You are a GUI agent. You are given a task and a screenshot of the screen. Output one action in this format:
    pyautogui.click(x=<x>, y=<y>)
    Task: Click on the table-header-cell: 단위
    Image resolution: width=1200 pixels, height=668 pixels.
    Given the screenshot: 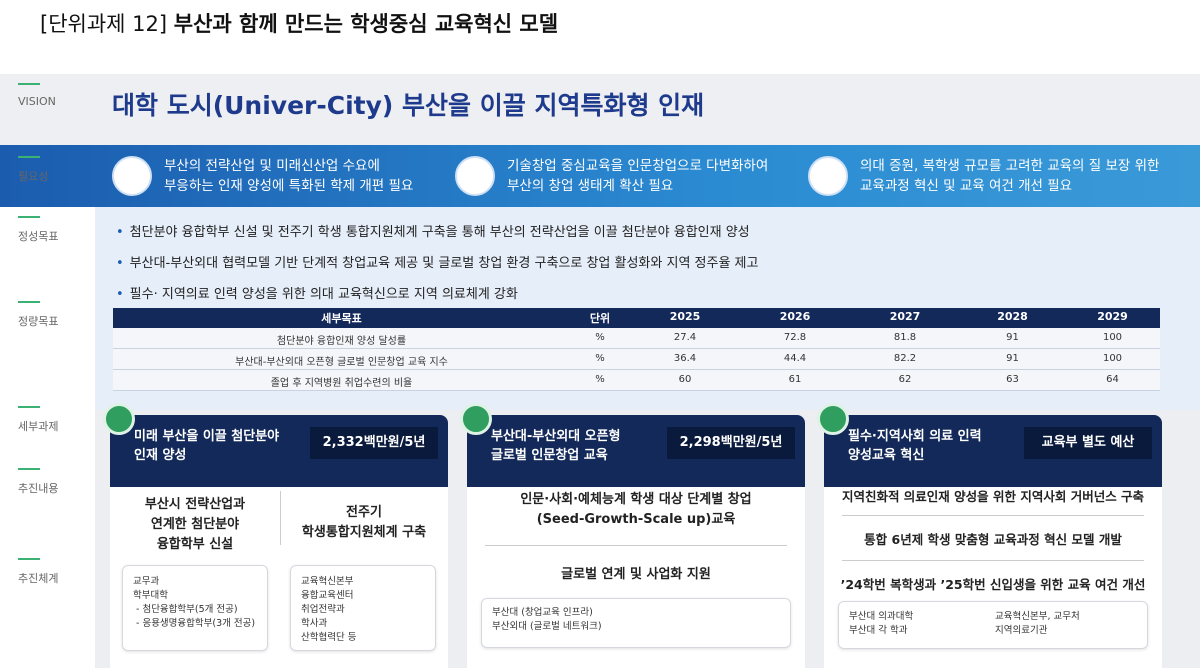 What is the action you would take?
    pyautogui.click(x=600, y=318)
    